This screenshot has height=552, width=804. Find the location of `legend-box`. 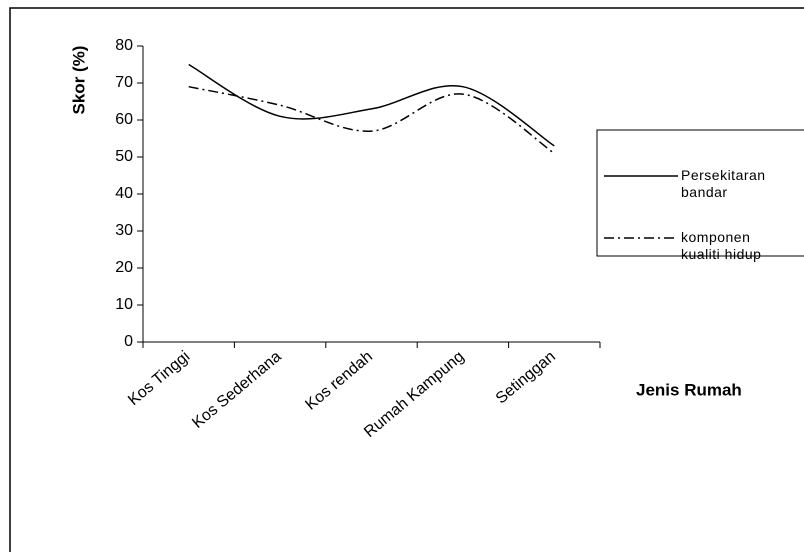

legend-box is located at coordinates (700, 193).